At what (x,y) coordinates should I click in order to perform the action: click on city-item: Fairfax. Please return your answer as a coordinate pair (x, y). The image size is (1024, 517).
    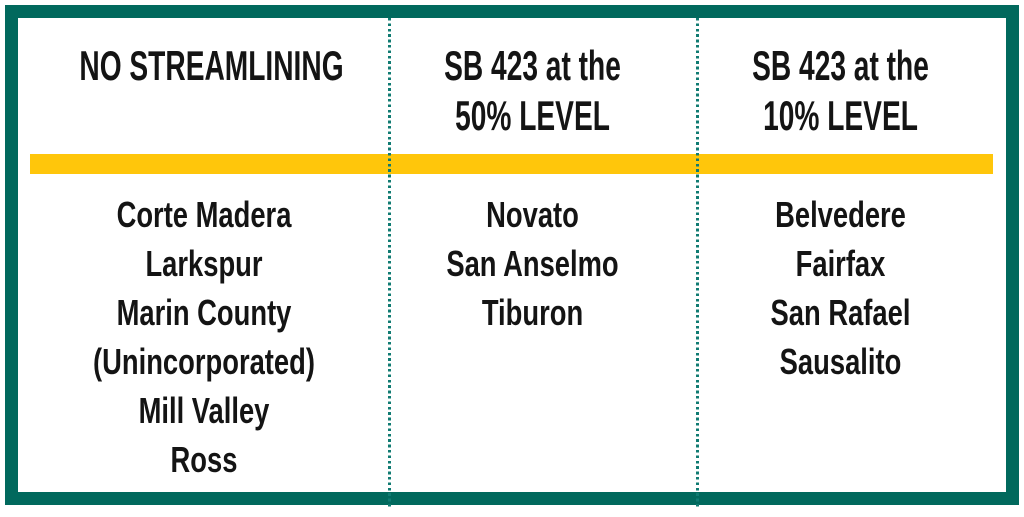
    Looking at the image, I should click on (840, 263).